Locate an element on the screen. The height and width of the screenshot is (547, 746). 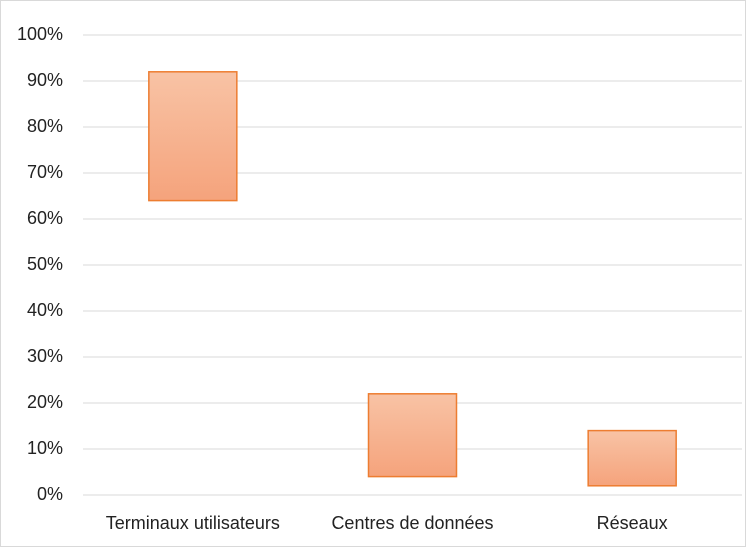
y-tick-label: 10% is located at coordinates (45, 448).